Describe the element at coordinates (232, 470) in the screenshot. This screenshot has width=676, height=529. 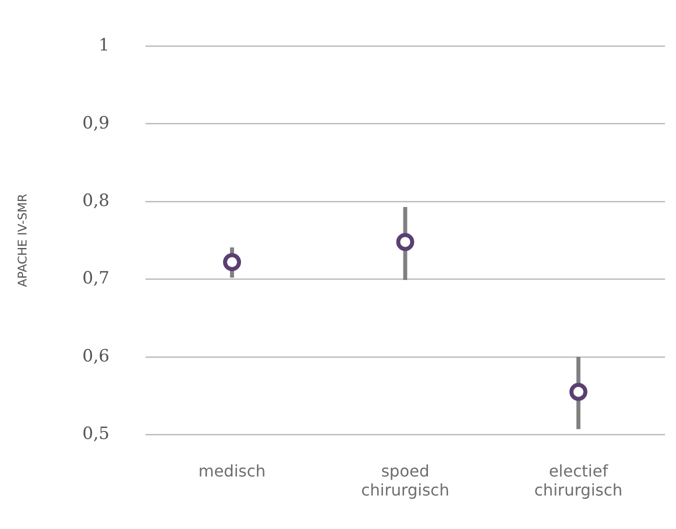
I see `x-tick-label: medisch` at that location.